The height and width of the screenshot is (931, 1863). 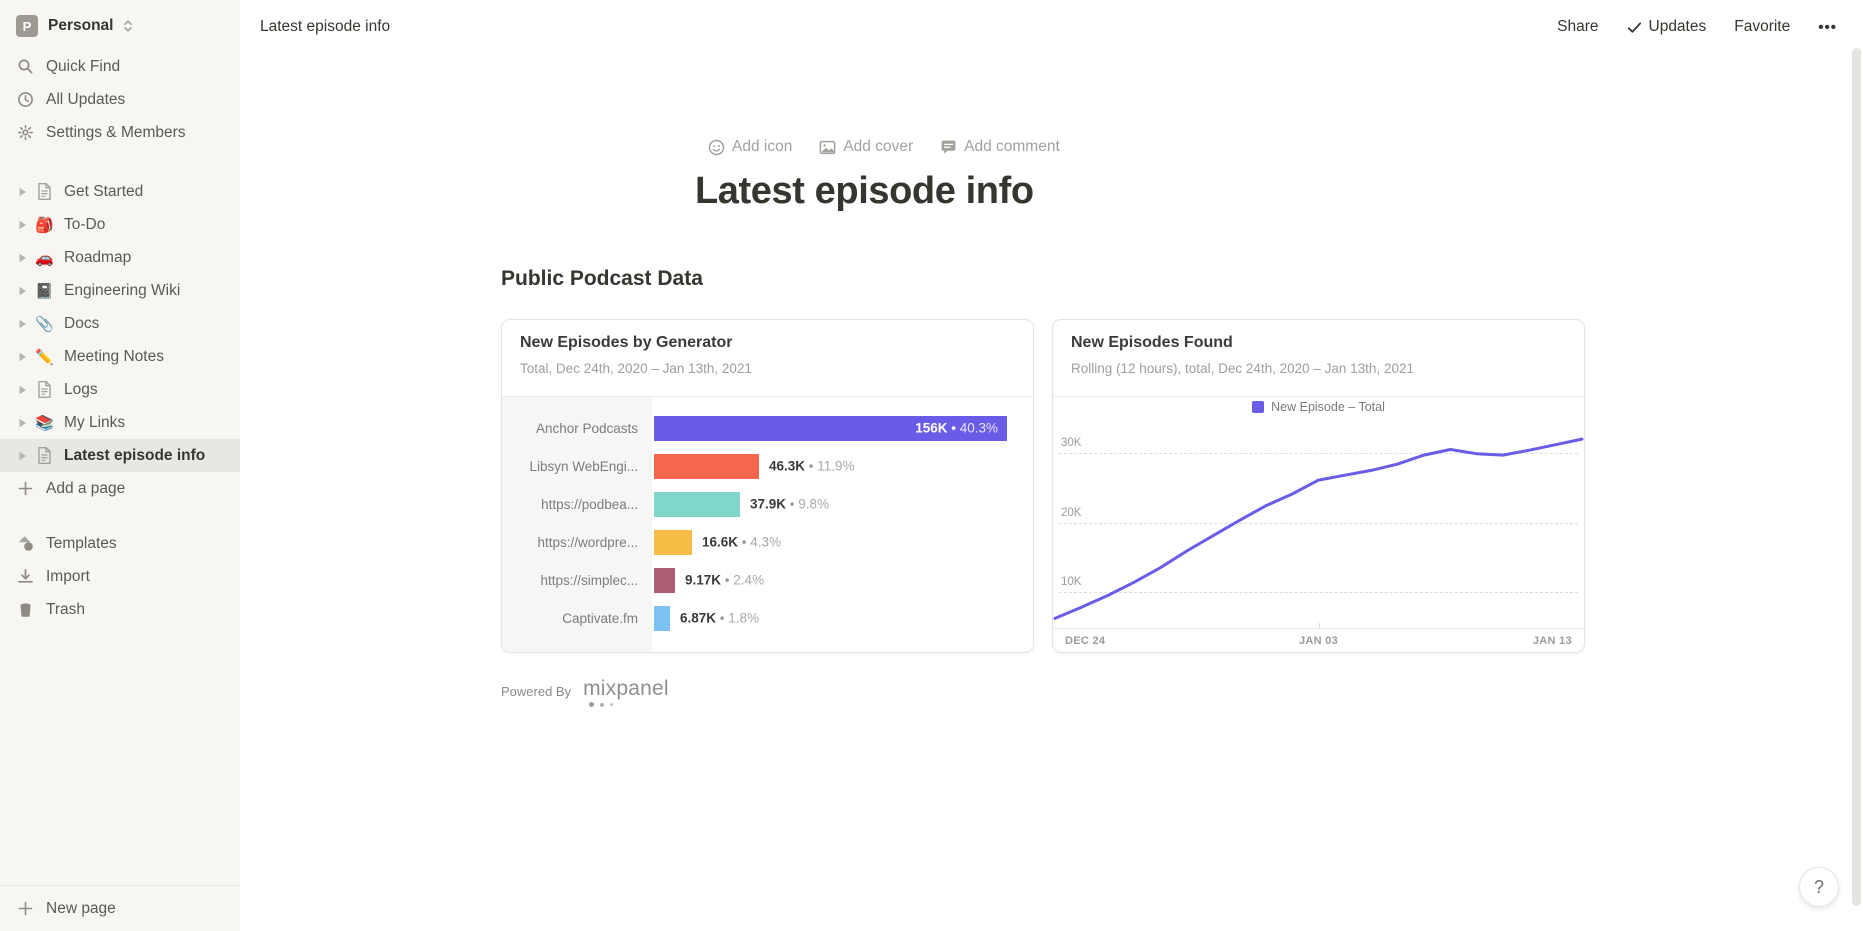 What do you see at coordinates (44, 357) in the screenshot?
I see `emoji-page-icon: ✏️` at bounding box center [44, 357].